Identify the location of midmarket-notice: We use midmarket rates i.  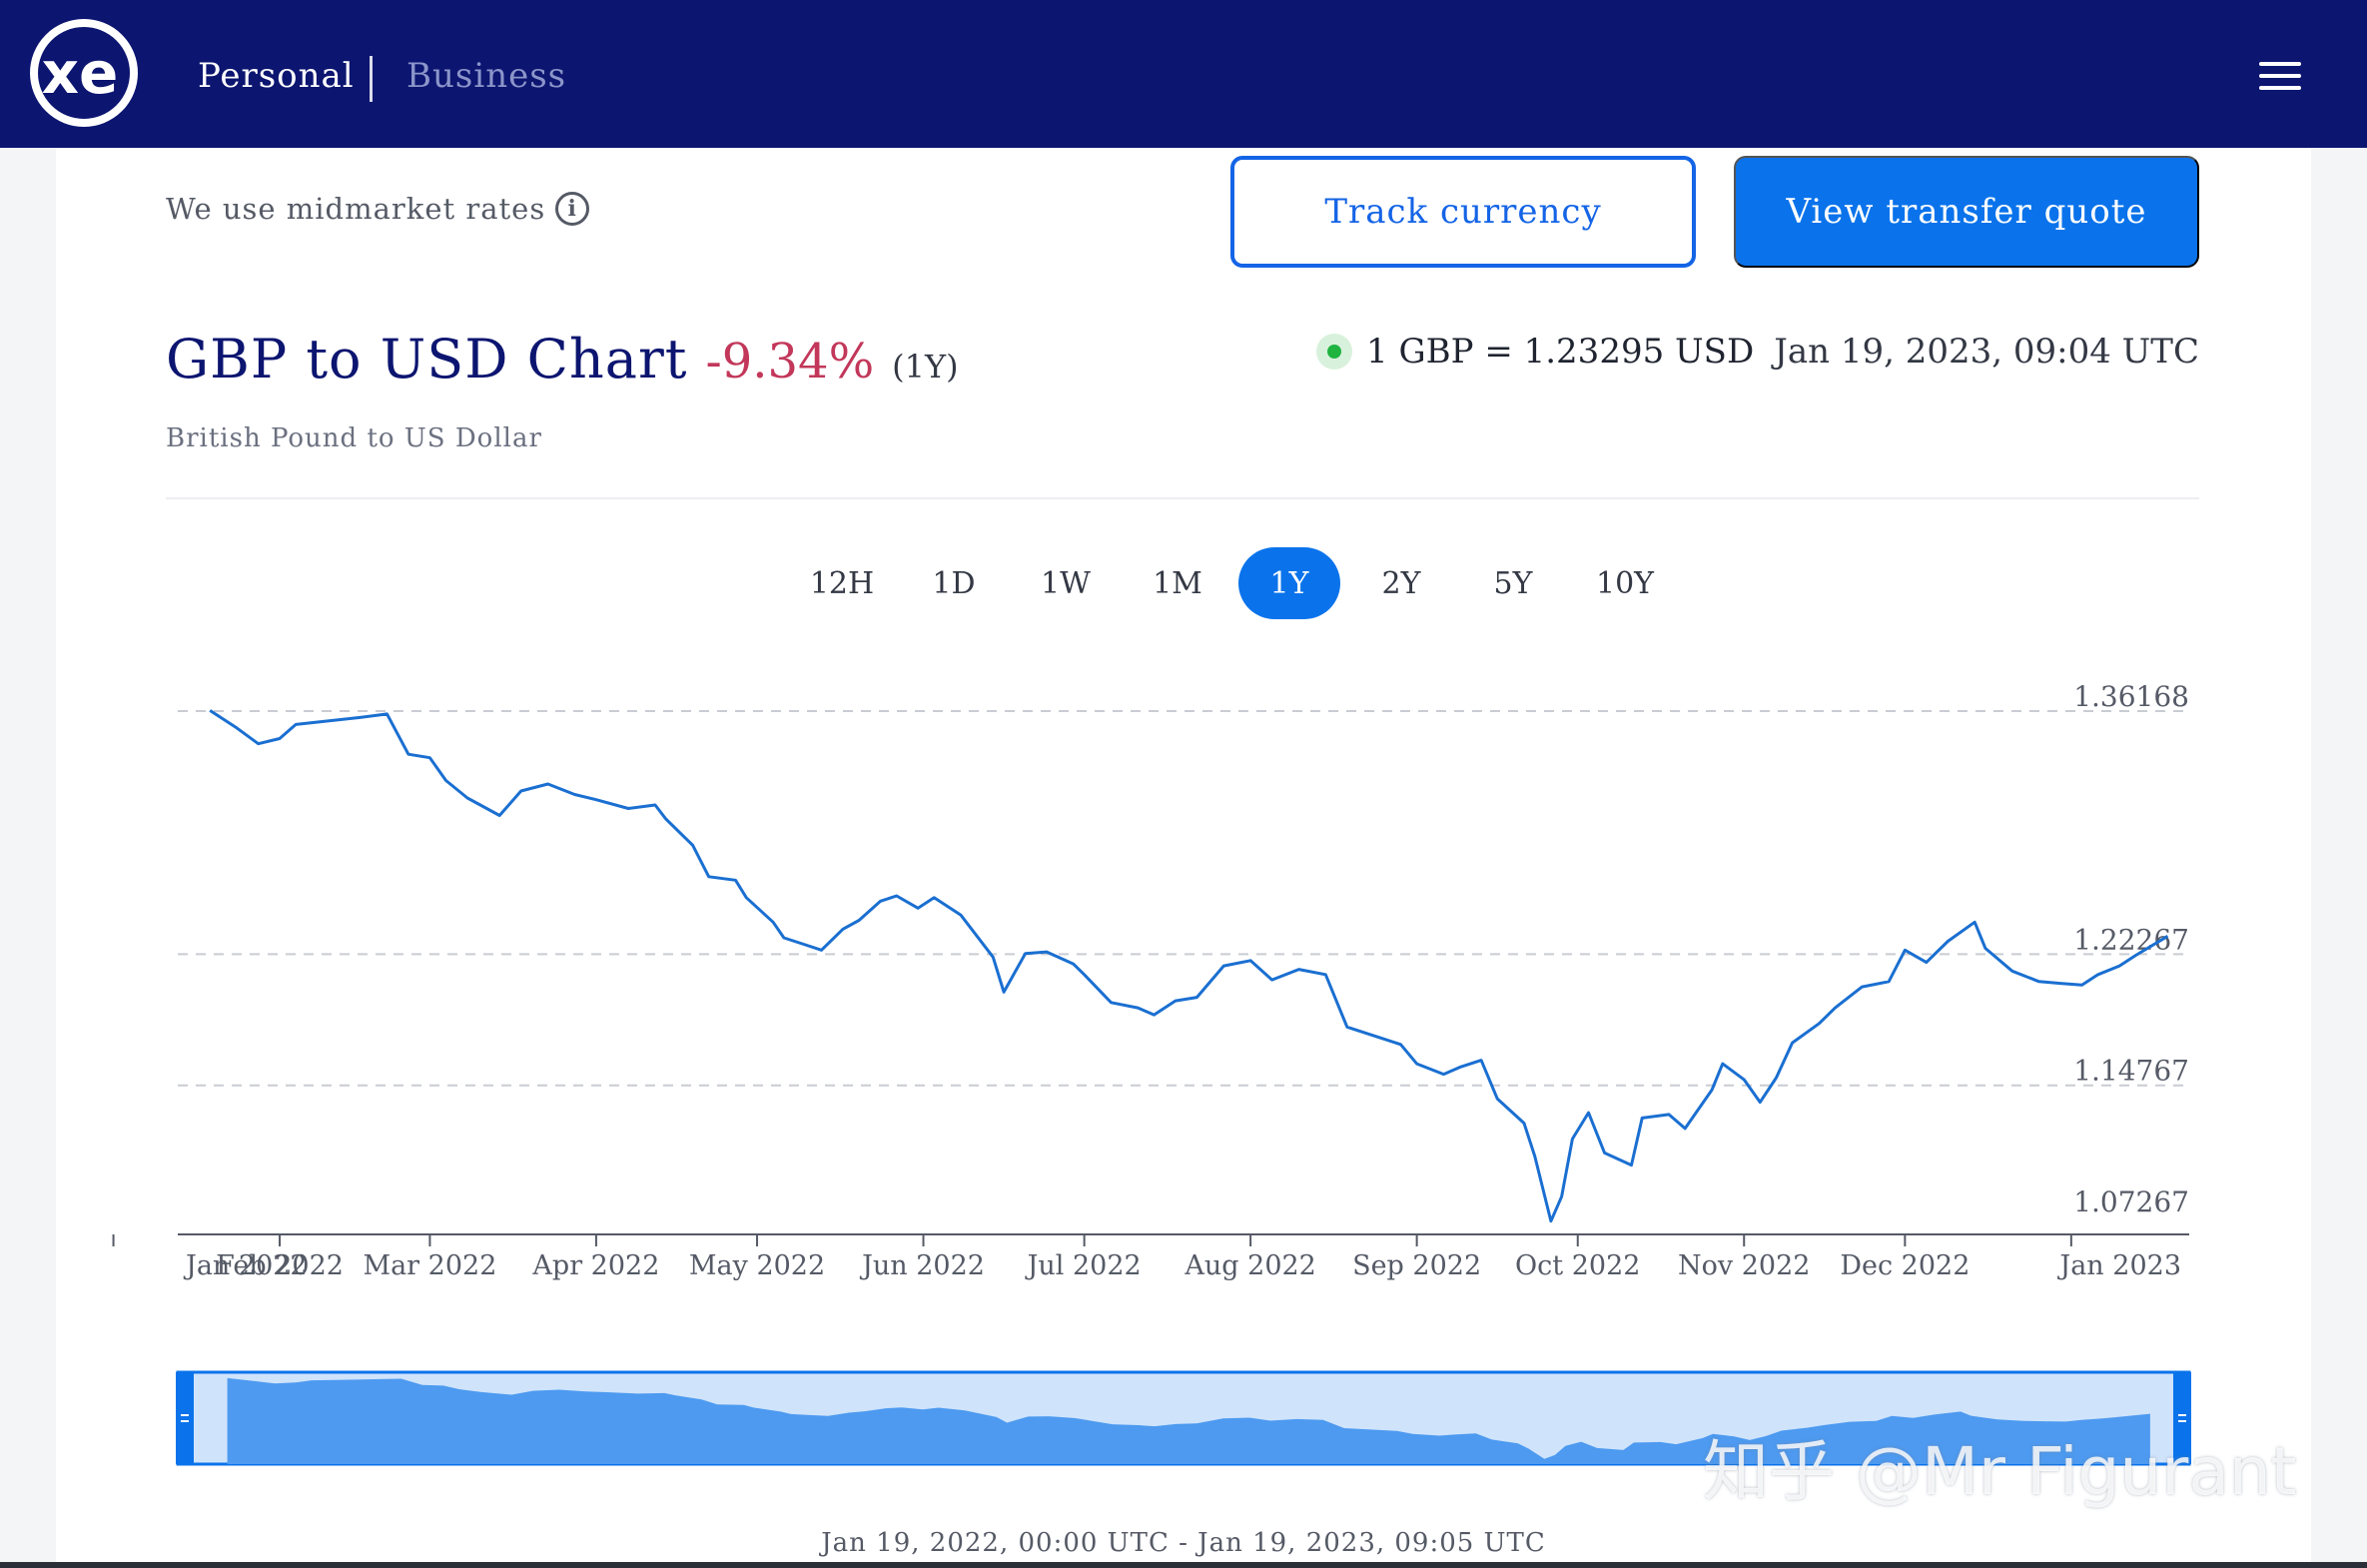
(378, 209).